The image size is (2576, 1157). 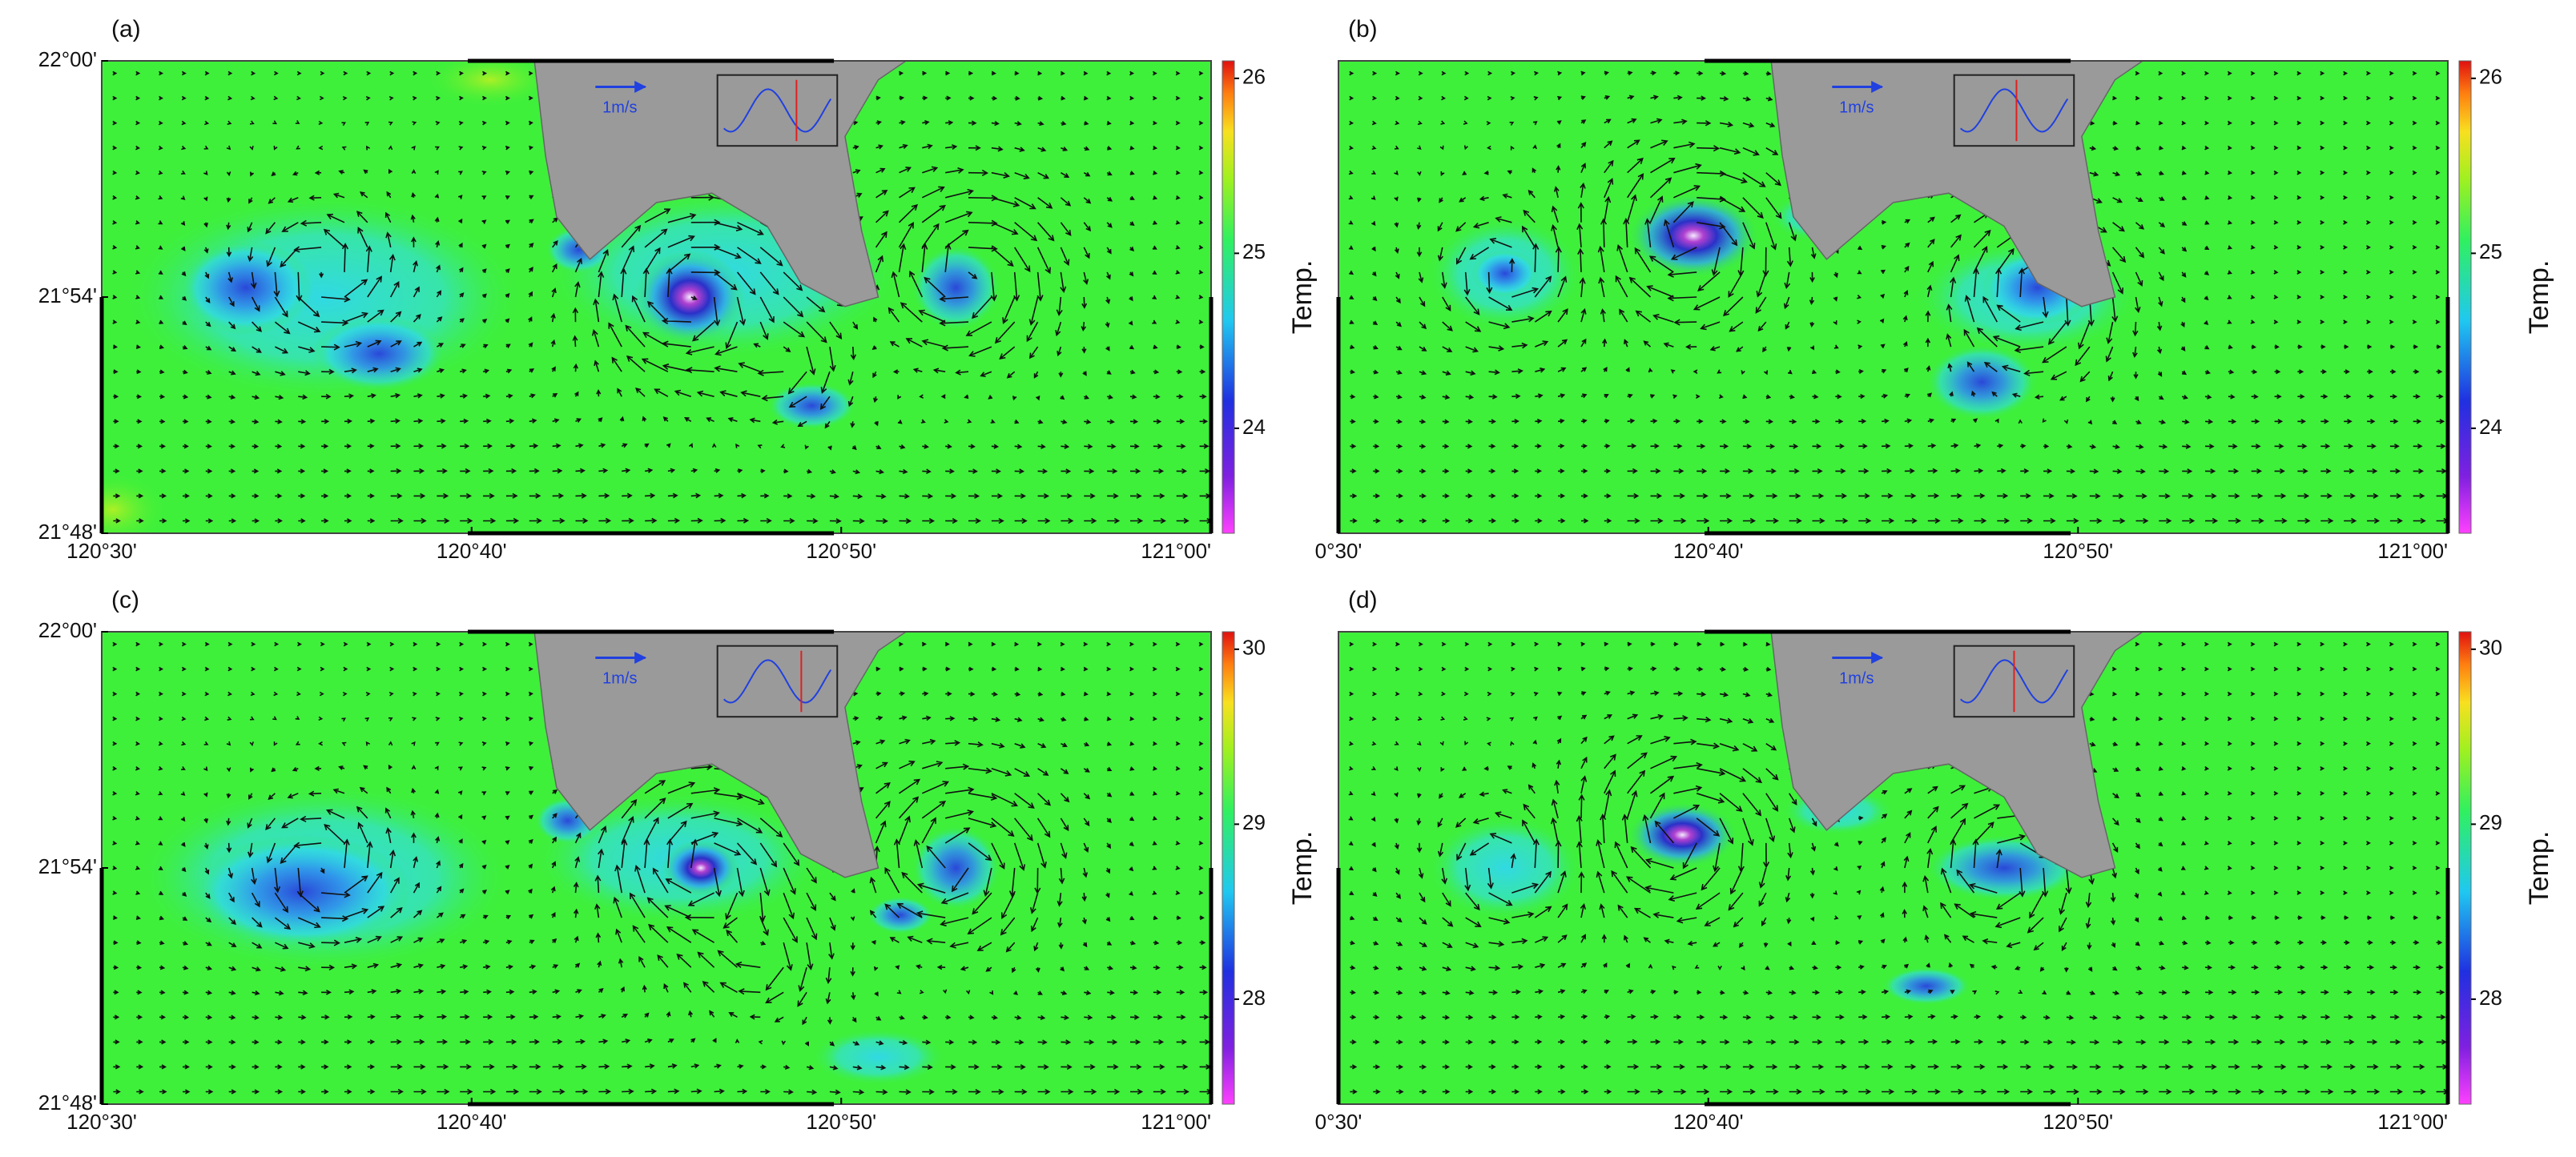 I want to click on panel-label: (a), so click(x=126, y=29).